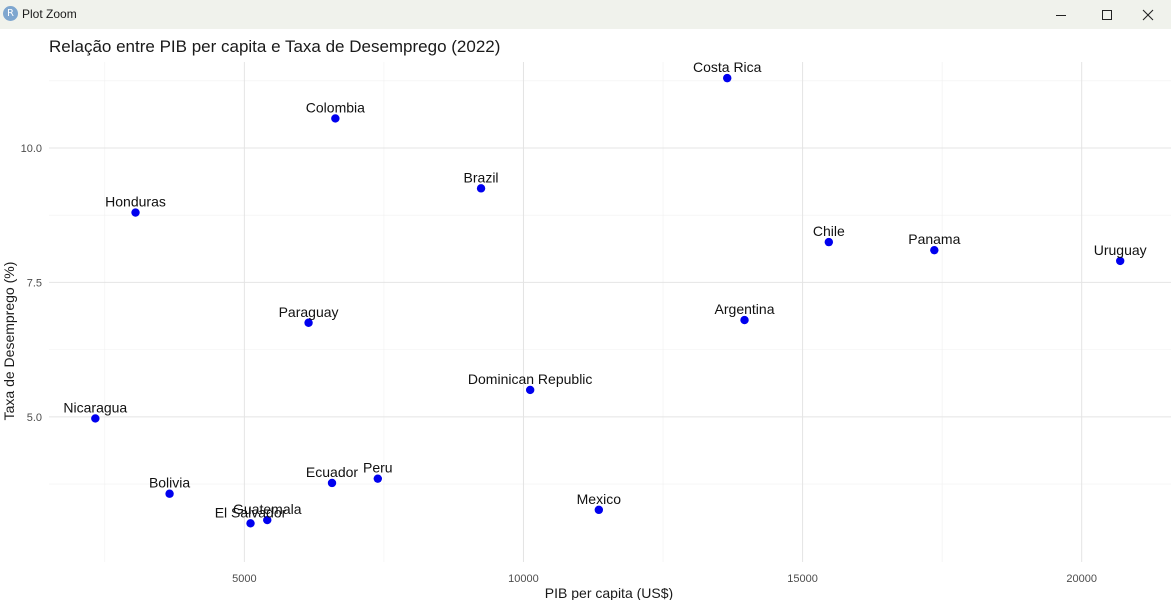  What do you see at coordinates (267, 509) in the screenshot?
I see `point-label: Guatemala` at bounding box center [267, 509].